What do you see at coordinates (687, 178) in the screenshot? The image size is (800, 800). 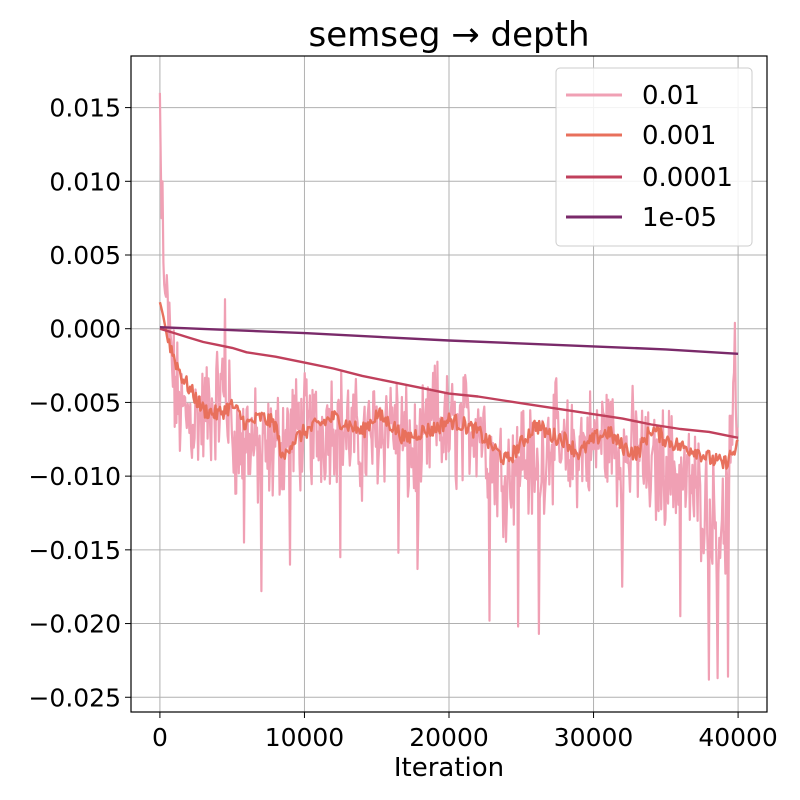 I see `legend-label-2: 0.0001` at bounding box center [687, 178].